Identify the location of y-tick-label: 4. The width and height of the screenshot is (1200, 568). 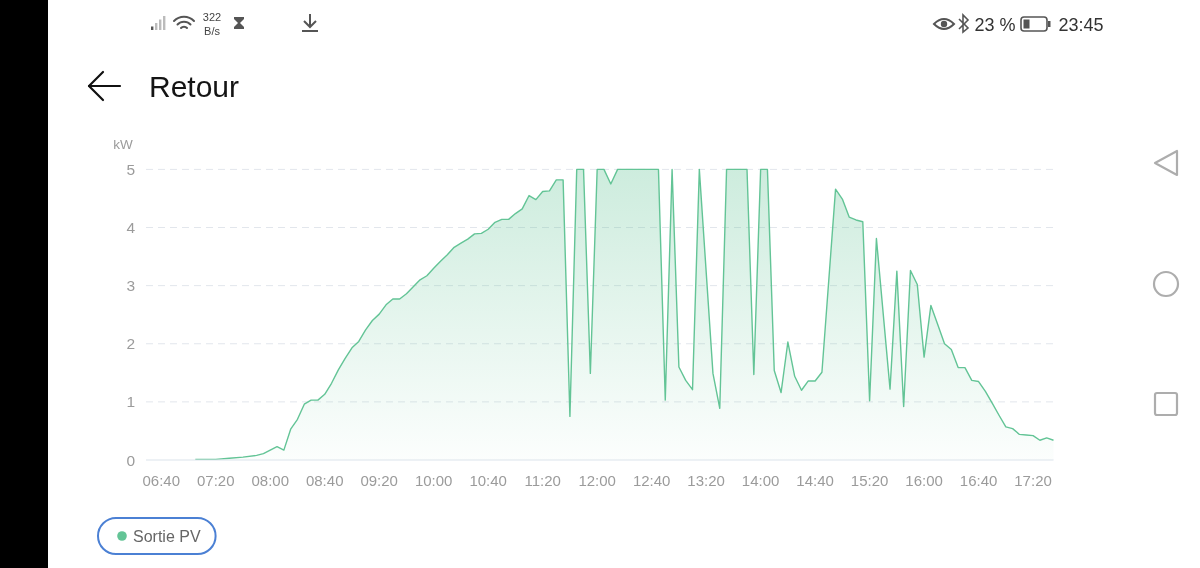
(131, 228).